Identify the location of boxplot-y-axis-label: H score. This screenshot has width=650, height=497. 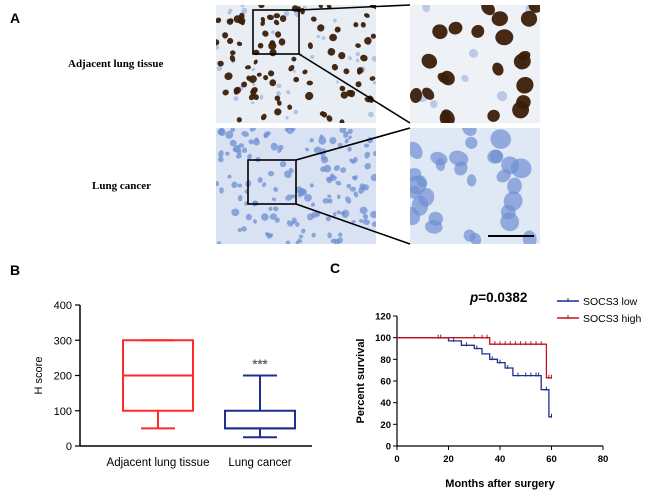
(39, 376).